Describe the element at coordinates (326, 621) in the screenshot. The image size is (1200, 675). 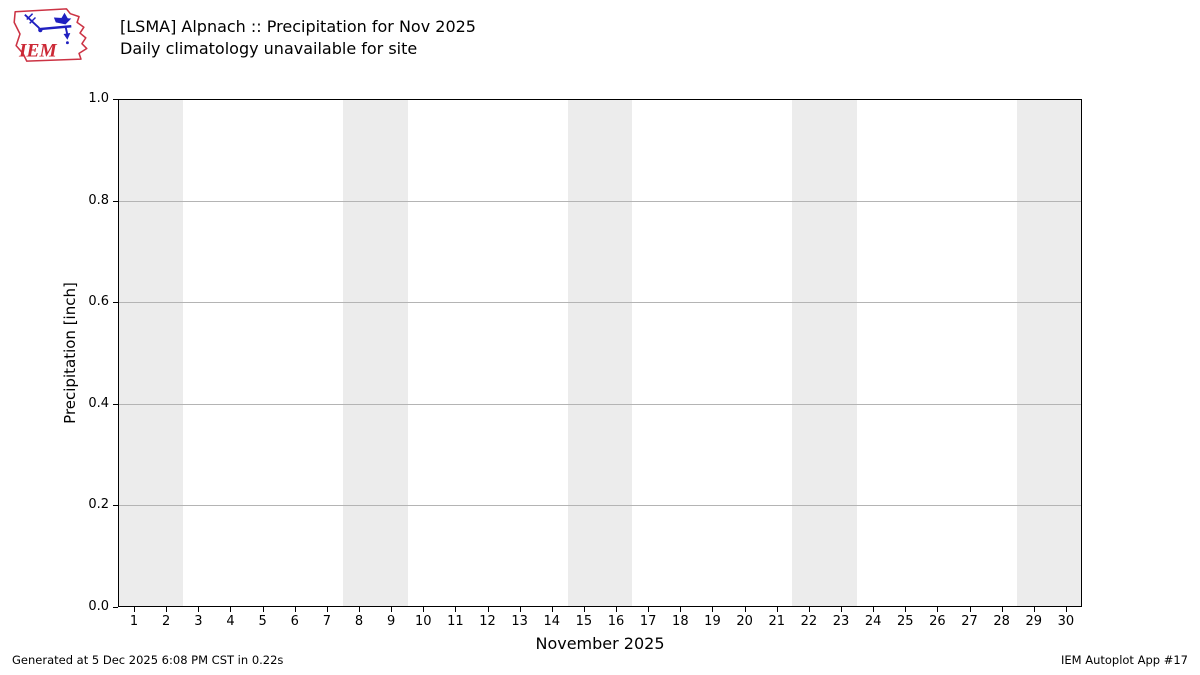
I see `x-tick-label: 7` at that location.